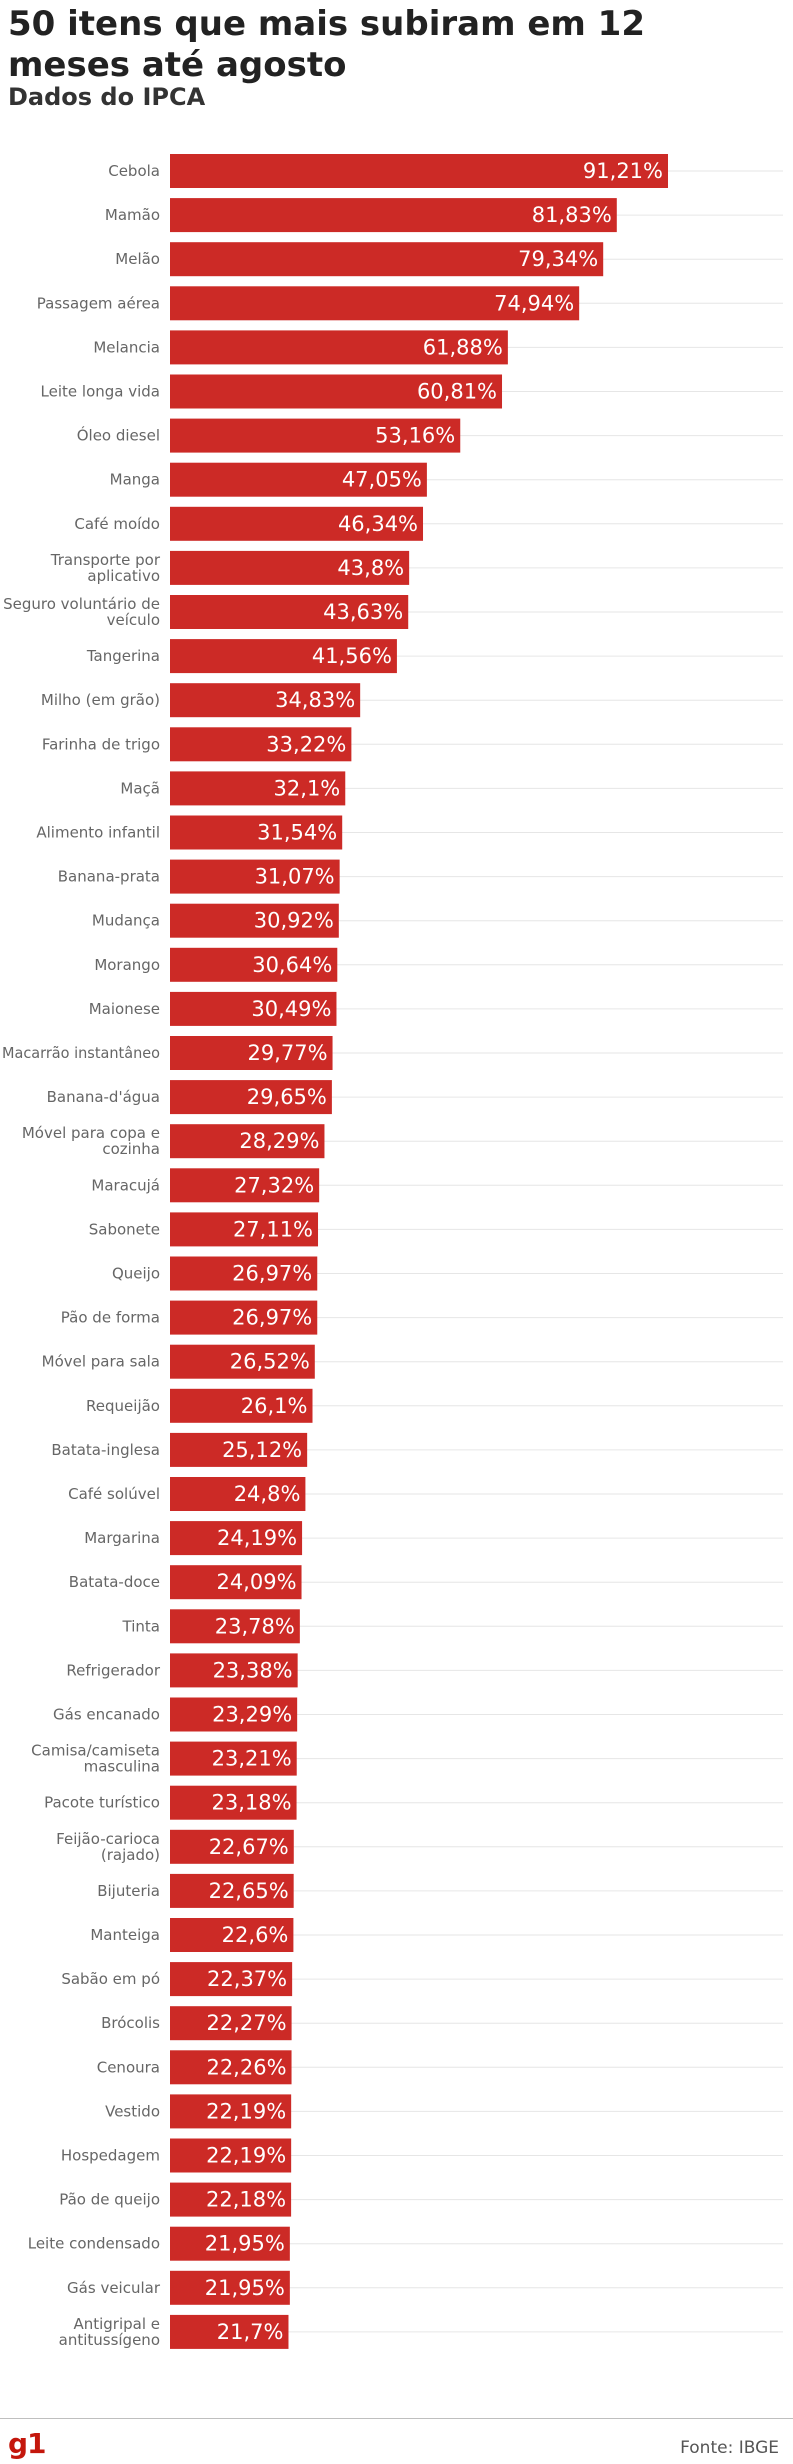 The height and width of the screenshot is (2464, 793). What do you see at coordinates (109, 2200) in the screenshot?
I see `category-label: Pão de queijo` at bounding box center [109, 2200].